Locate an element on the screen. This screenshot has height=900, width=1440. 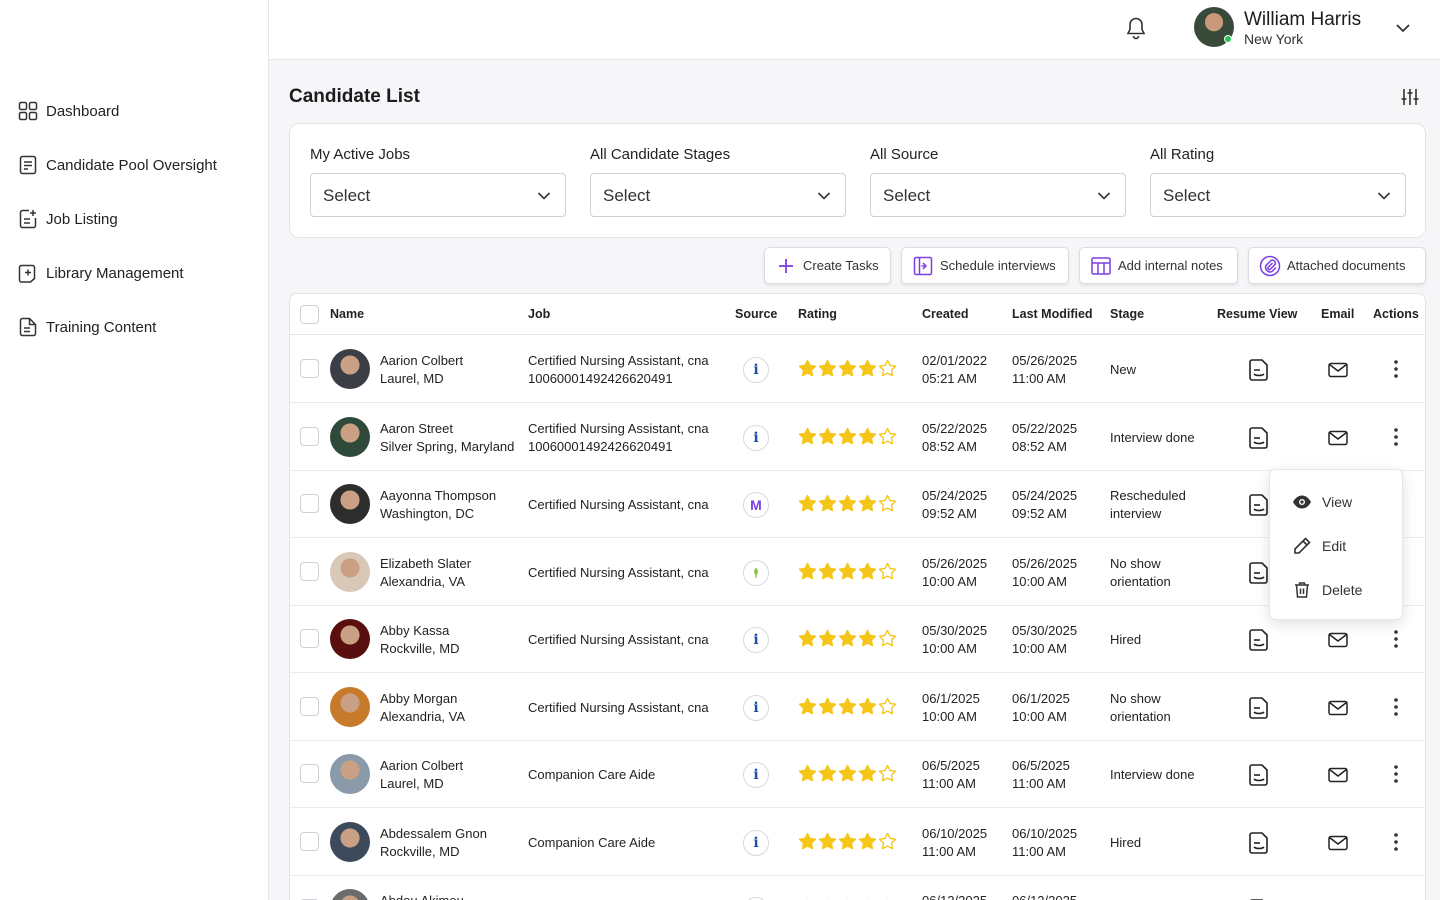
menu-item-edit: Edit is located at coordinates (1336, 546).